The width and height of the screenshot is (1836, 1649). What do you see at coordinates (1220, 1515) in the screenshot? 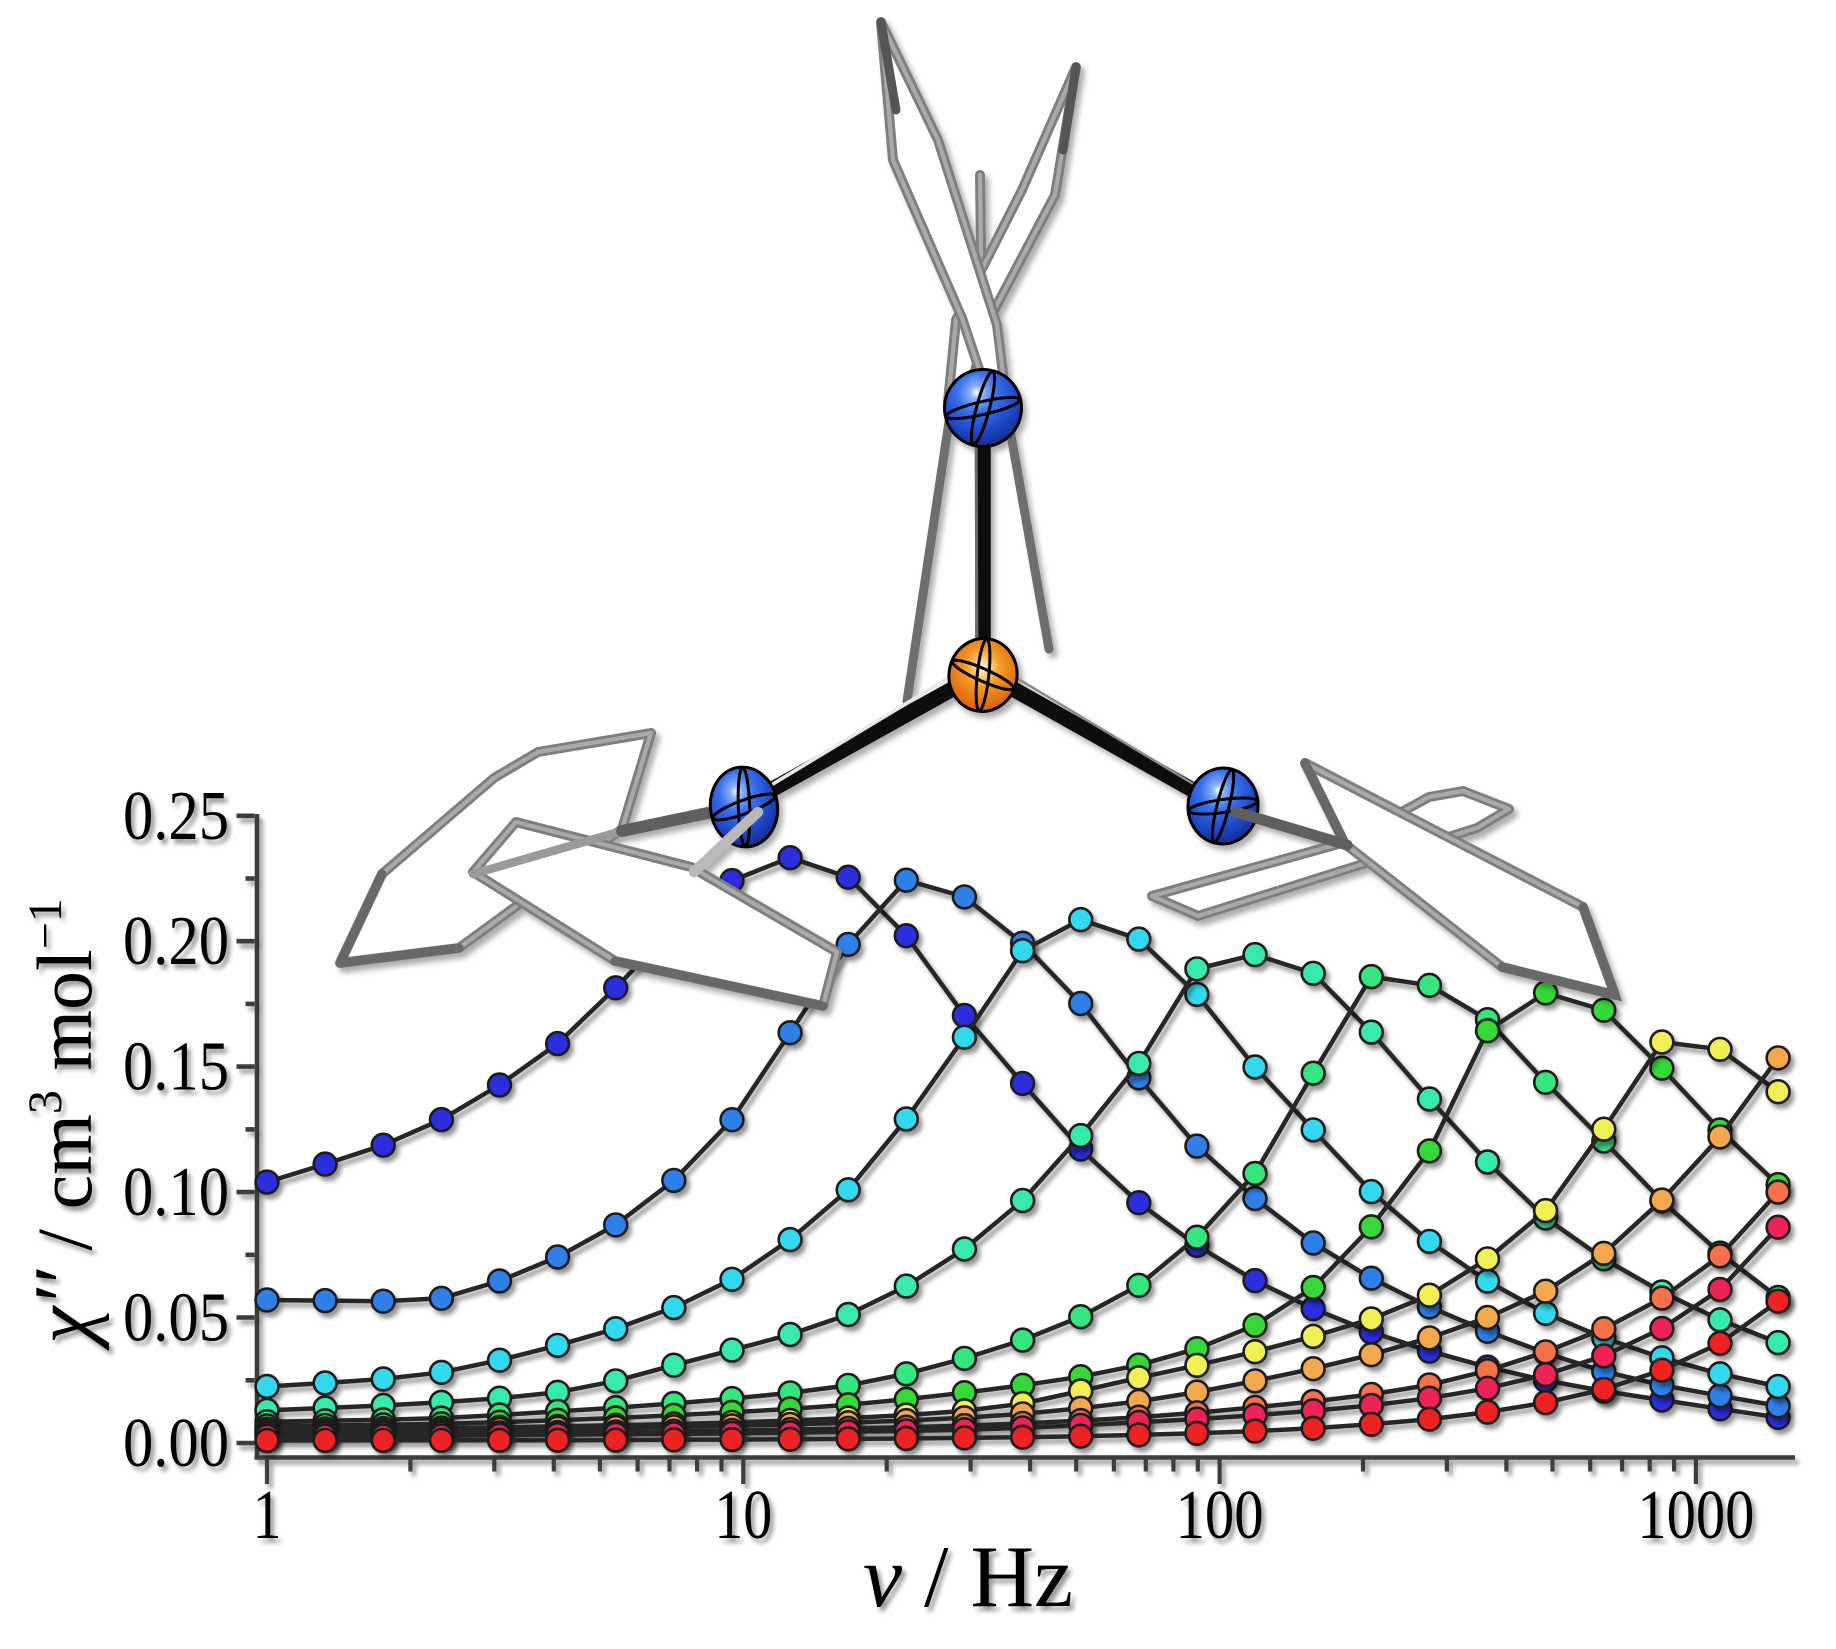
I see `svg-text: 100` at bounding box center [1220, 1515].